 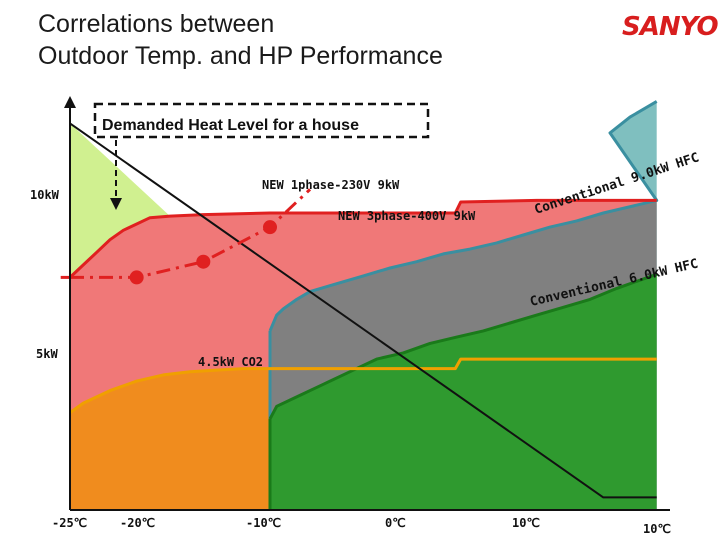 I want to click on x-tick-10: 10℃, so click(x=526, y=523).